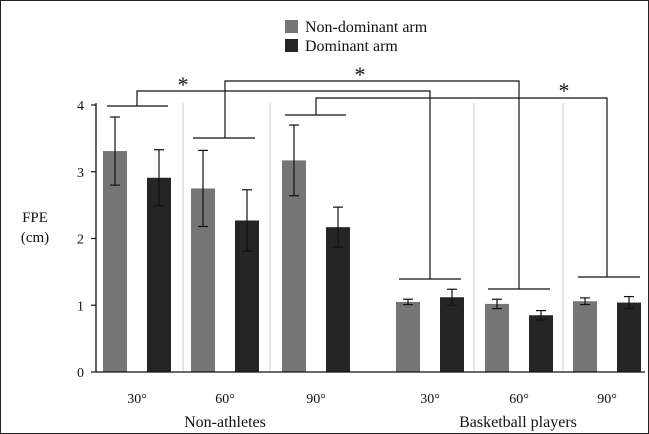  Describe the element at coordinates (518, 422) in the screenshot. I see `group-label-basketball-players: Basketball players` at that location.